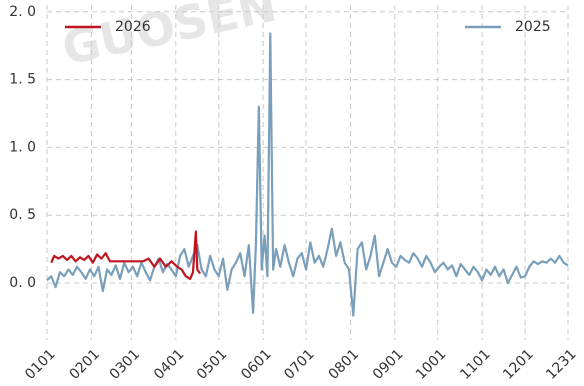 This screenshot has height=386, width=584. I want to click on legend-label: 2025, so click(533, 27).